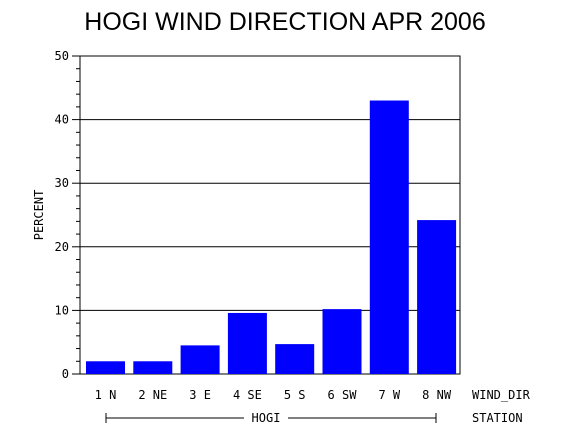  What do you see at coordinates (39, 215) in the screenshot?
I see `y-axis-label: PERCENT` at bounding box center [39, 215].